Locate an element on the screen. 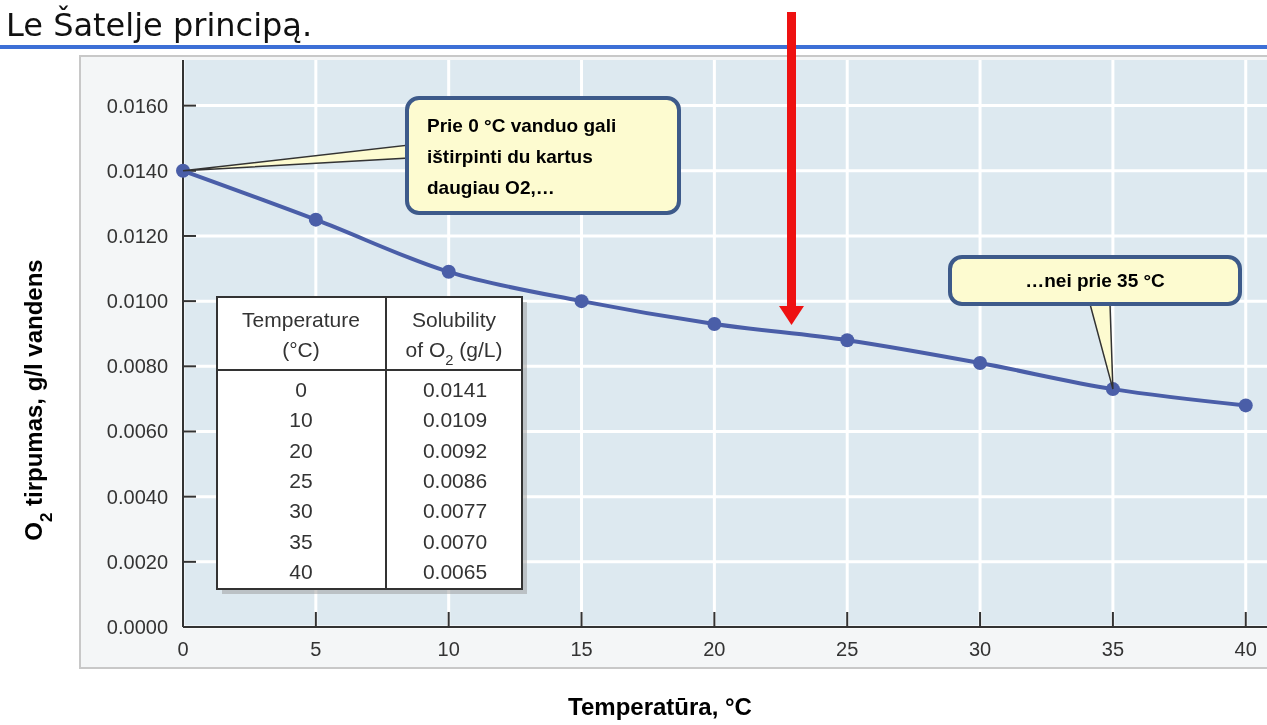 The image size is (1267, 725). x-tick-label: 35 is located at coordinates (1113, 649).